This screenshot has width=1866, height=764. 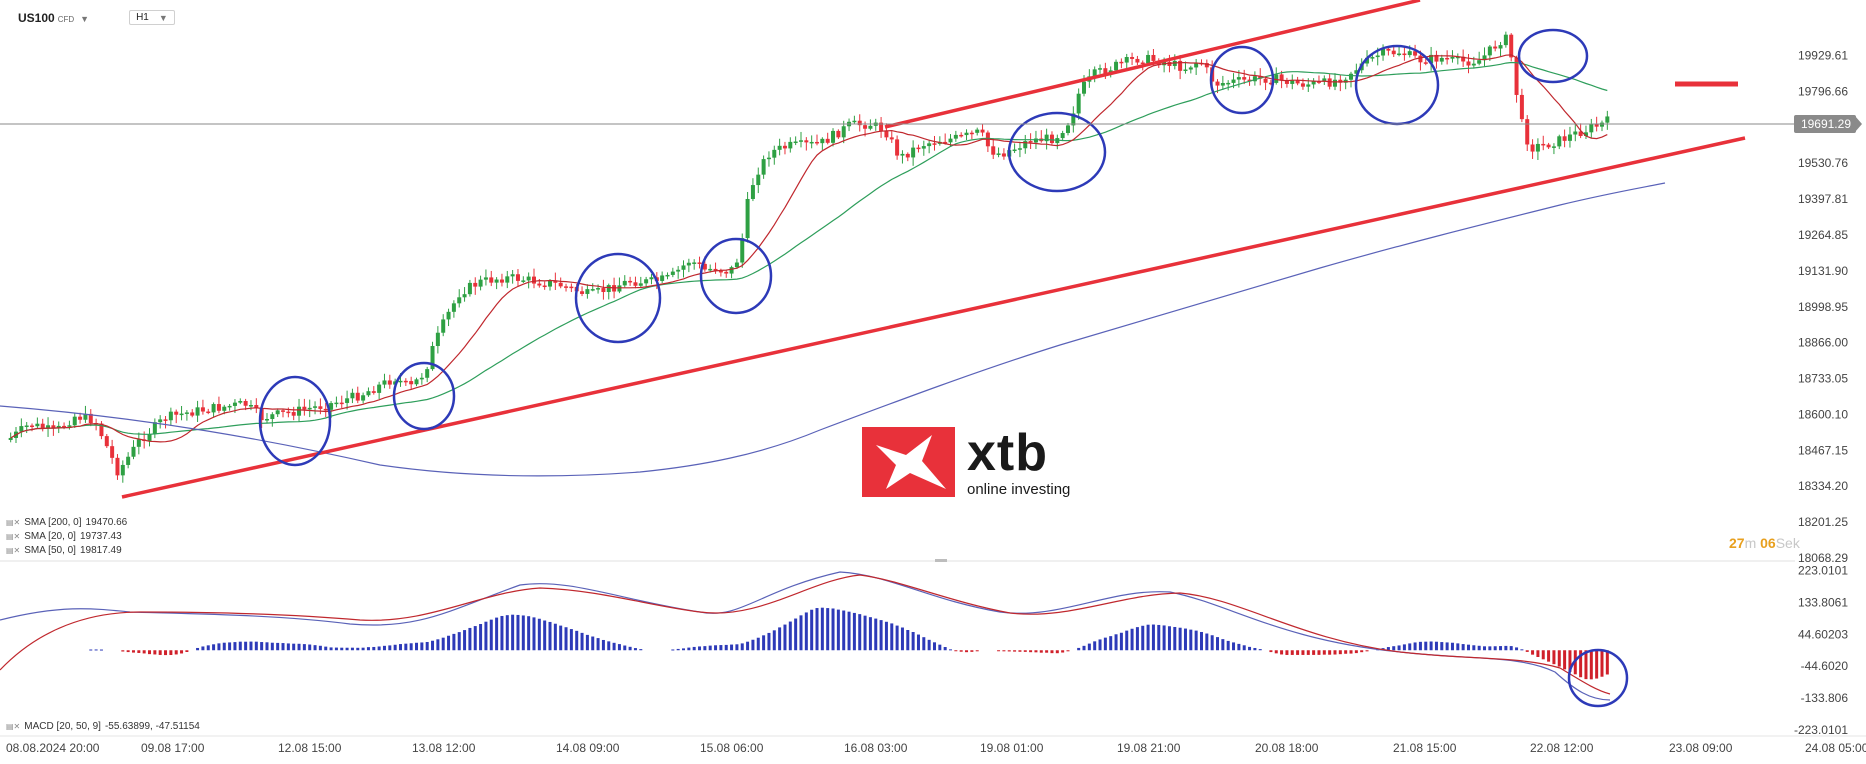 What do you see at coordinates (1823, 414) in the screenshot?
I see `price-tick-label: 18600.10` at bounding box center [1823, 414].